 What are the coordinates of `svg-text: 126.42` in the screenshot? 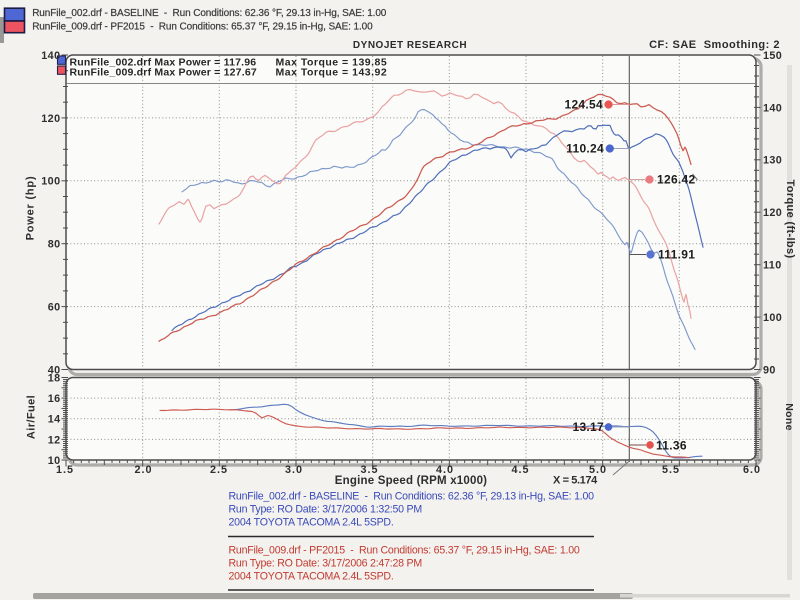 It's located at (676, 180).